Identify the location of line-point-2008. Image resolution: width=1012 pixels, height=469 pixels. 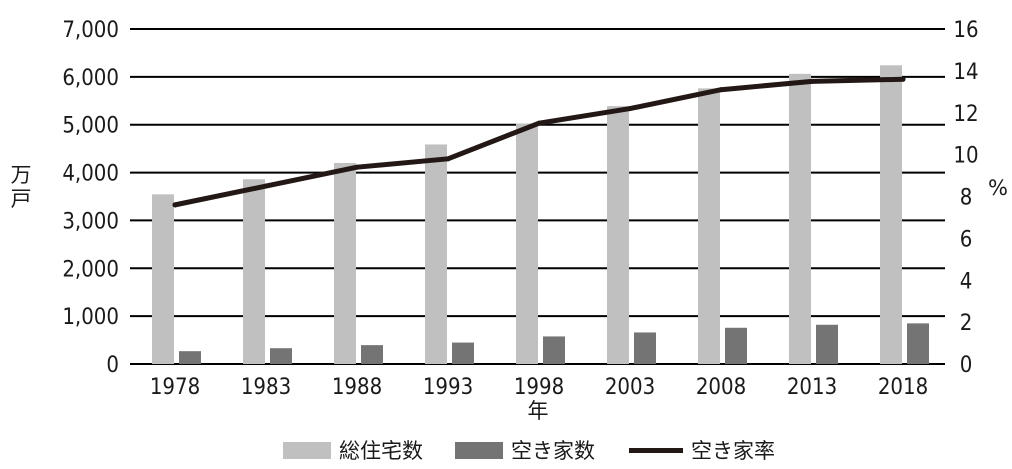
(721, 90).